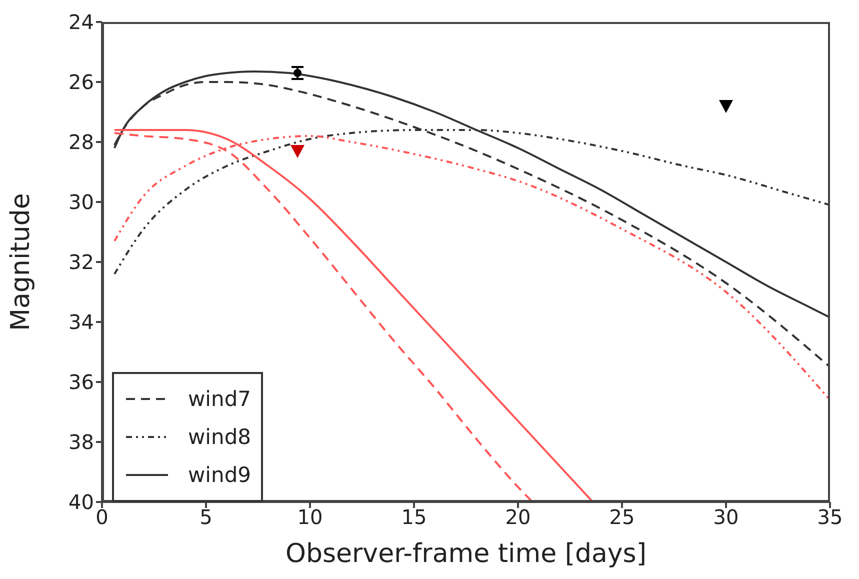  Describe the element at coordinates (81, 22) in the screenshot. I see `y-tick-label: 24` at that location.